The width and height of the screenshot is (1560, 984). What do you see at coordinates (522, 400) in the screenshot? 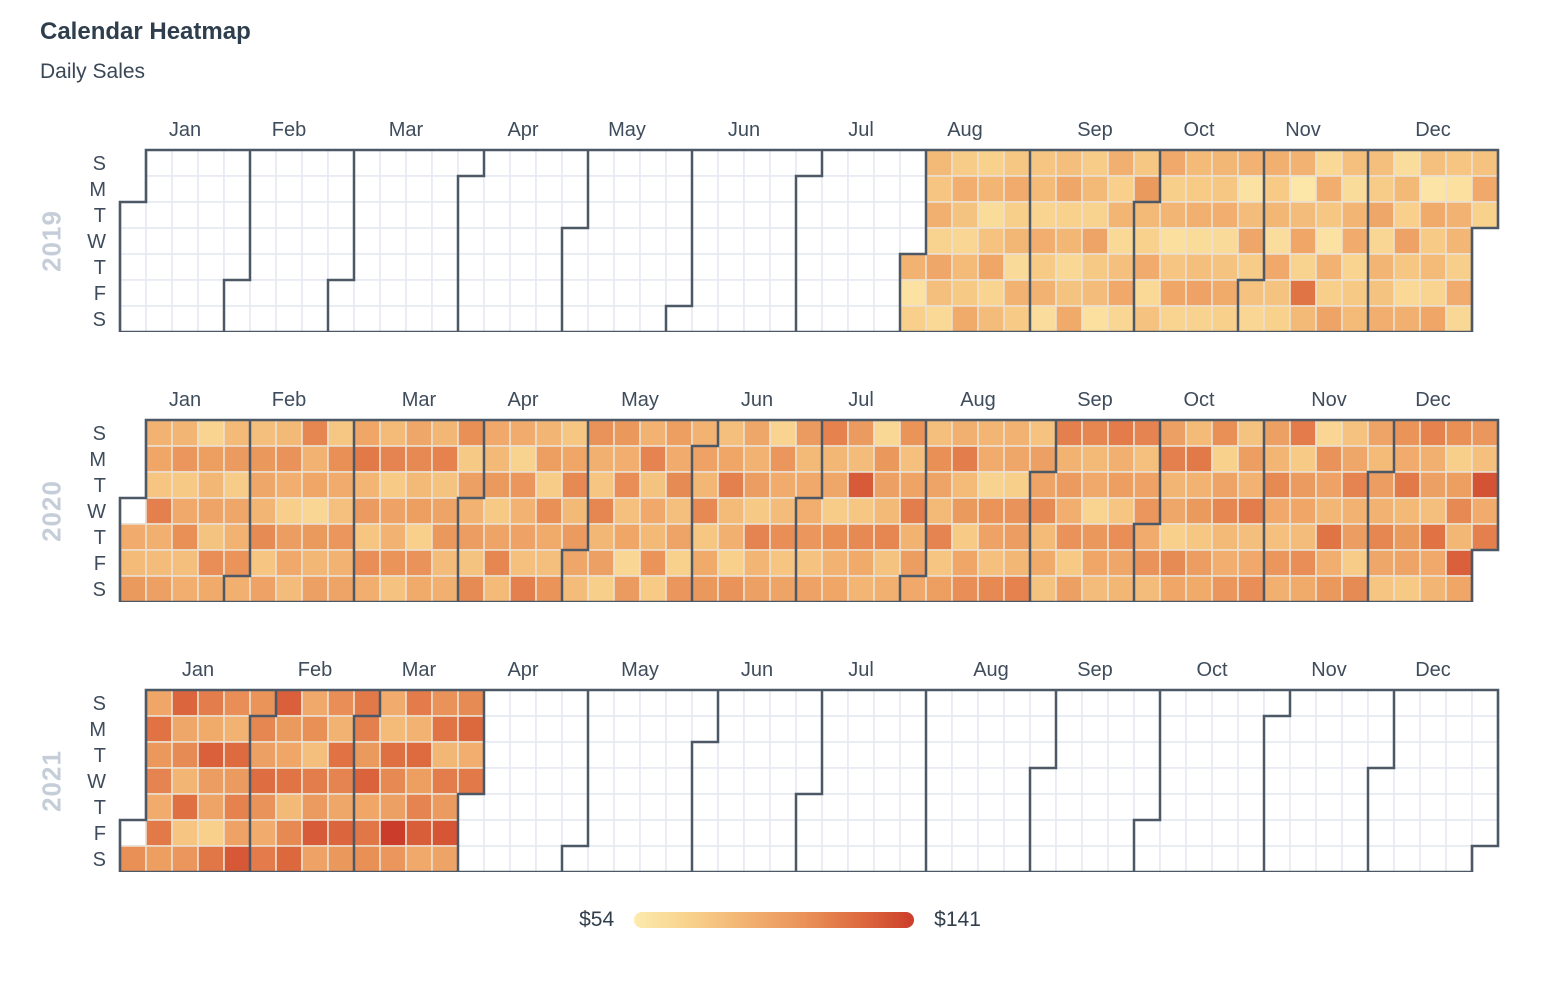
I see `month-label: Apr` at bounding box center [522, 400].